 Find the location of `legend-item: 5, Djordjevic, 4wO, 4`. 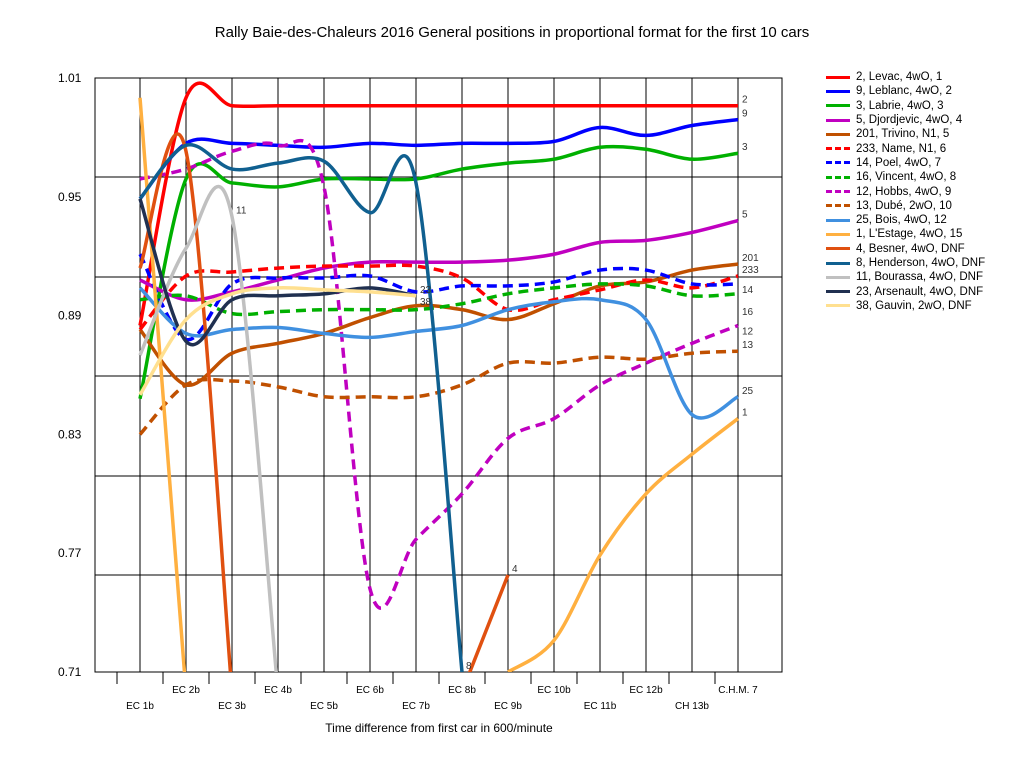

legend-item: 5, Djordjevic, 4wO, 4 is located at coordinates (905, 120).